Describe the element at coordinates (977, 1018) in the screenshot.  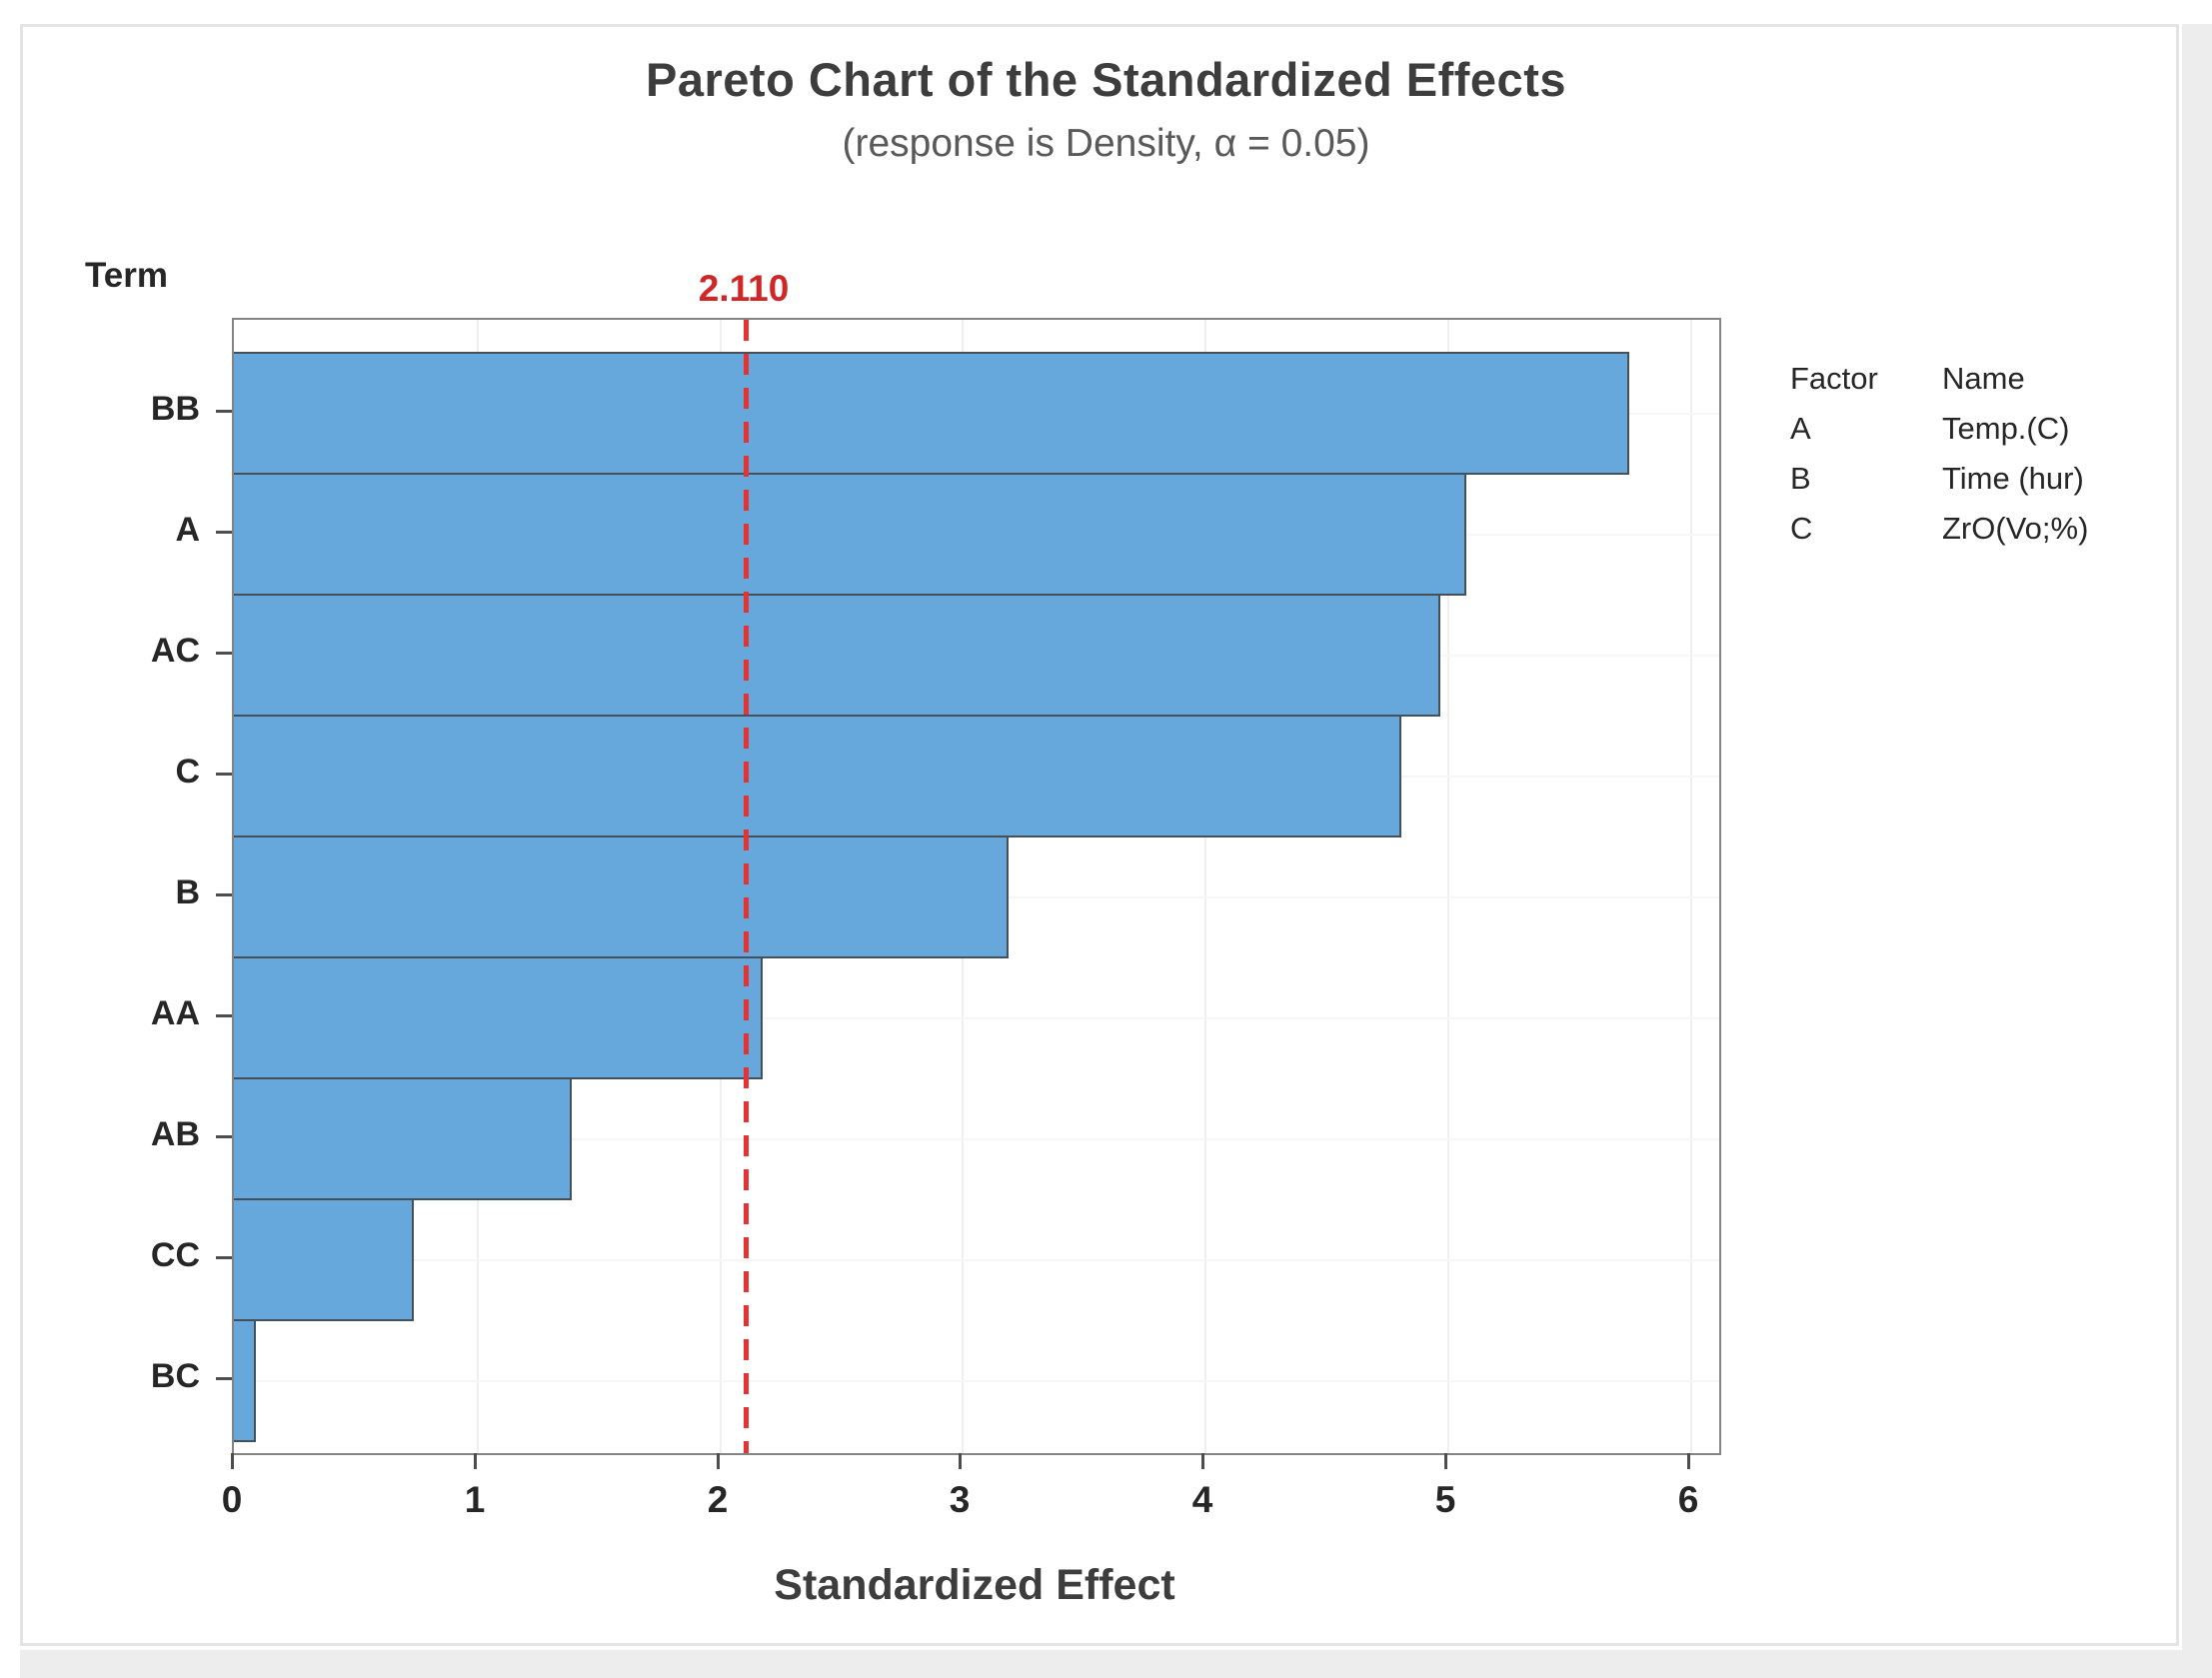
I see `gridline-y-AA` at that location.